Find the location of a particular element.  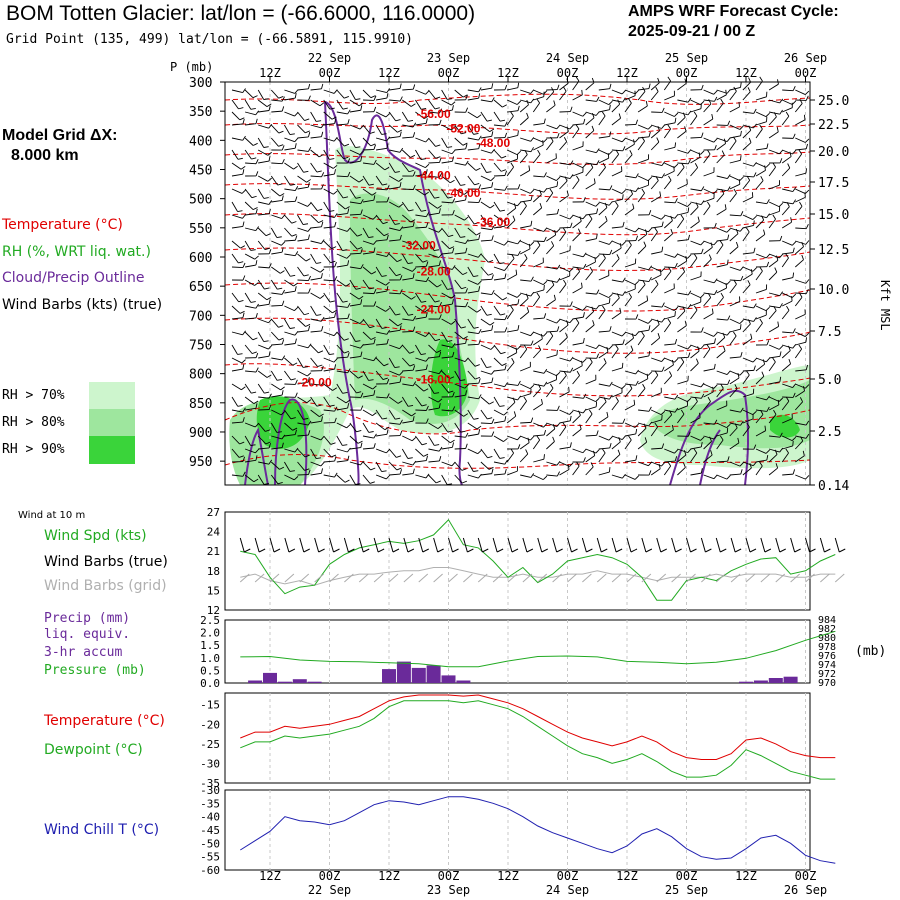

pressure-ytick: 978 is located at coordinates (827, 647).